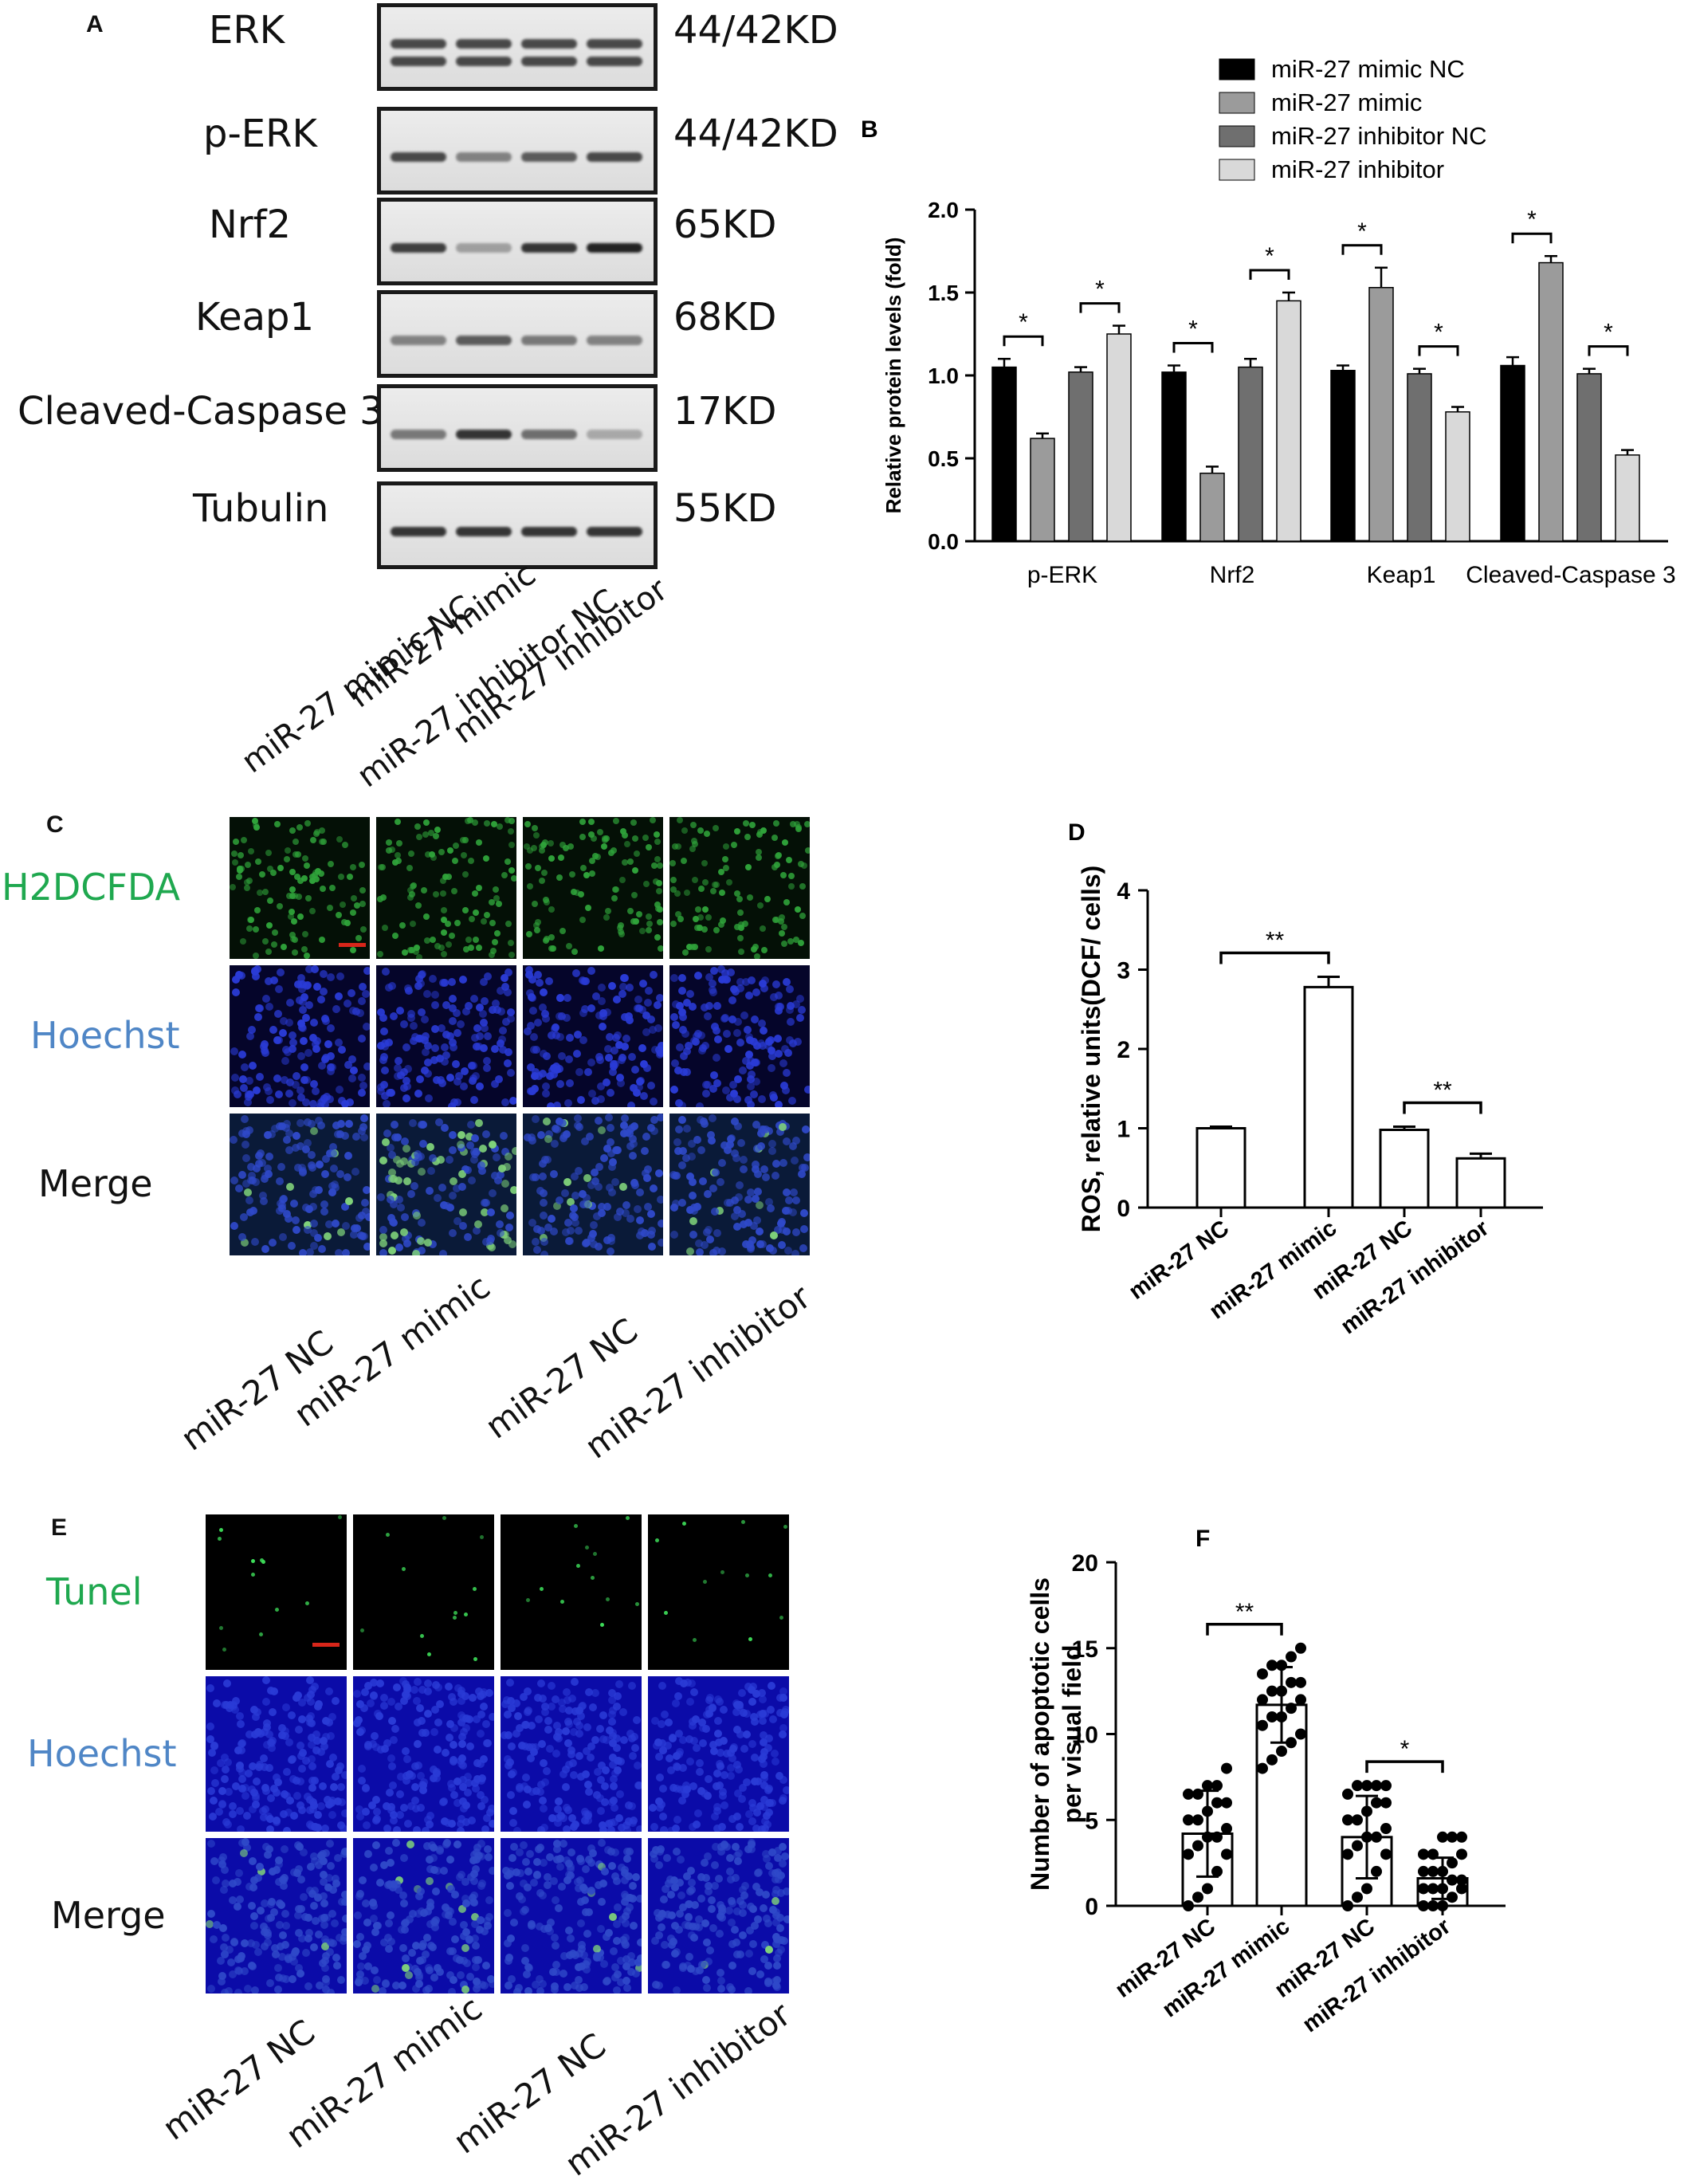 The height and width of the screenshot is (2184, 1696). What do you see at coordinates (1237, 136) in the screenshot?
I see `legend-swatch` at bounding box center [1237, 136].